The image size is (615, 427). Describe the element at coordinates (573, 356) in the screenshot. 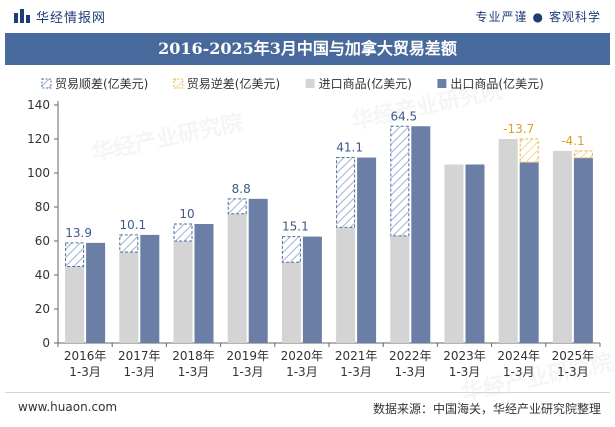

I see `x-tick-label: 2025年` at that location.